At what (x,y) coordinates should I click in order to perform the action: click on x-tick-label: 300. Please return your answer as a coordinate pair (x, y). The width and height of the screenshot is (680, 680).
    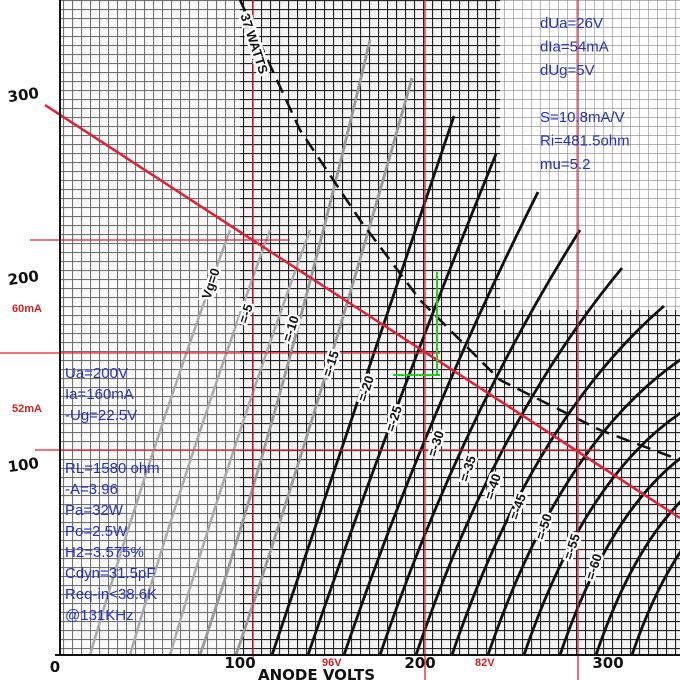
    Looking at the image, I should click on (607, 663).